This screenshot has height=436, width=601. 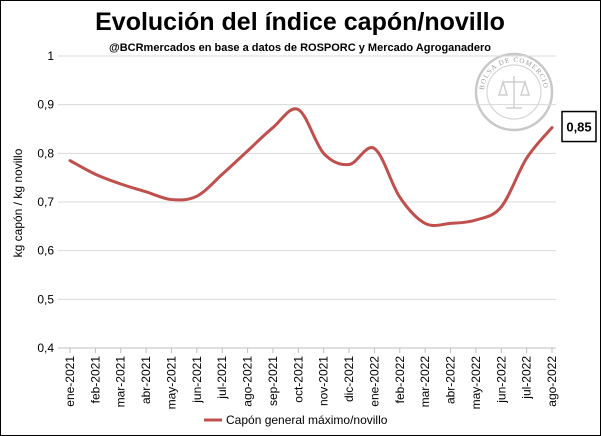 What do you see at coordinates (95, 380) in the screenshot?
I see `x-tick-label: feb-2021` at bounding box center [95, 380].